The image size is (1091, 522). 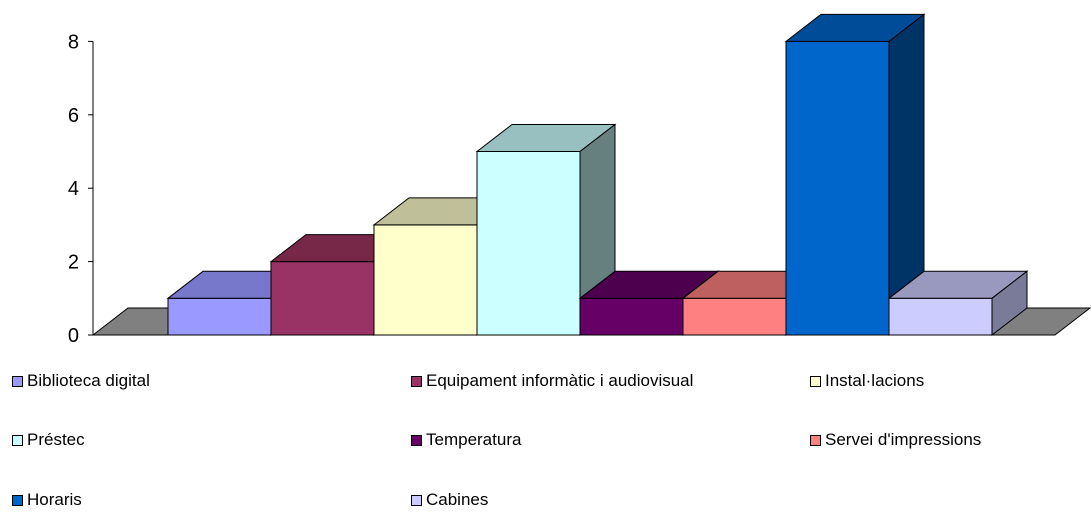 I want to click on y-tick-label: 6, so click(x=73, y=116).